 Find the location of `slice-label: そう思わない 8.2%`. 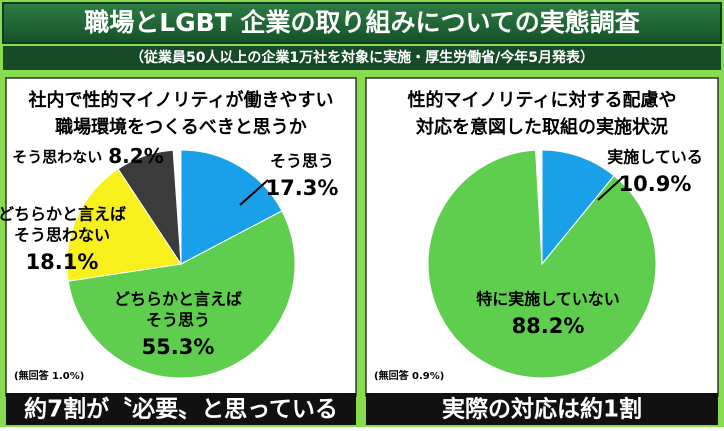

slice-label: そう思わない 8.2% is located at coordinates (87, 156).